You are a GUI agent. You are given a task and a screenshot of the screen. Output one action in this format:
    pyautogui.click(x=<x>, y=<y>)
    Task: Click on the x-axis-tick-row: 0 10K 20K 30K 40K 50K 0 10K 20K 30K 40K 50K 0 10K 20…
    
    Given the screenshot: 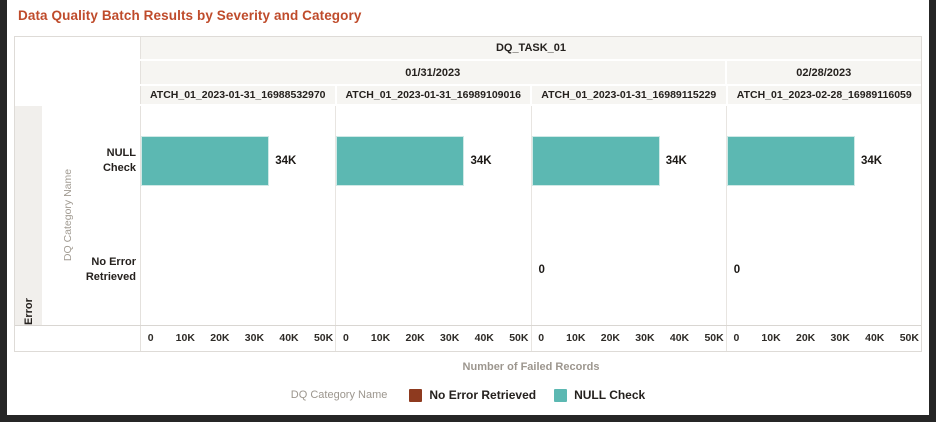 What is the action you would take?
    pyautogui.click(x=468, y=337)
    